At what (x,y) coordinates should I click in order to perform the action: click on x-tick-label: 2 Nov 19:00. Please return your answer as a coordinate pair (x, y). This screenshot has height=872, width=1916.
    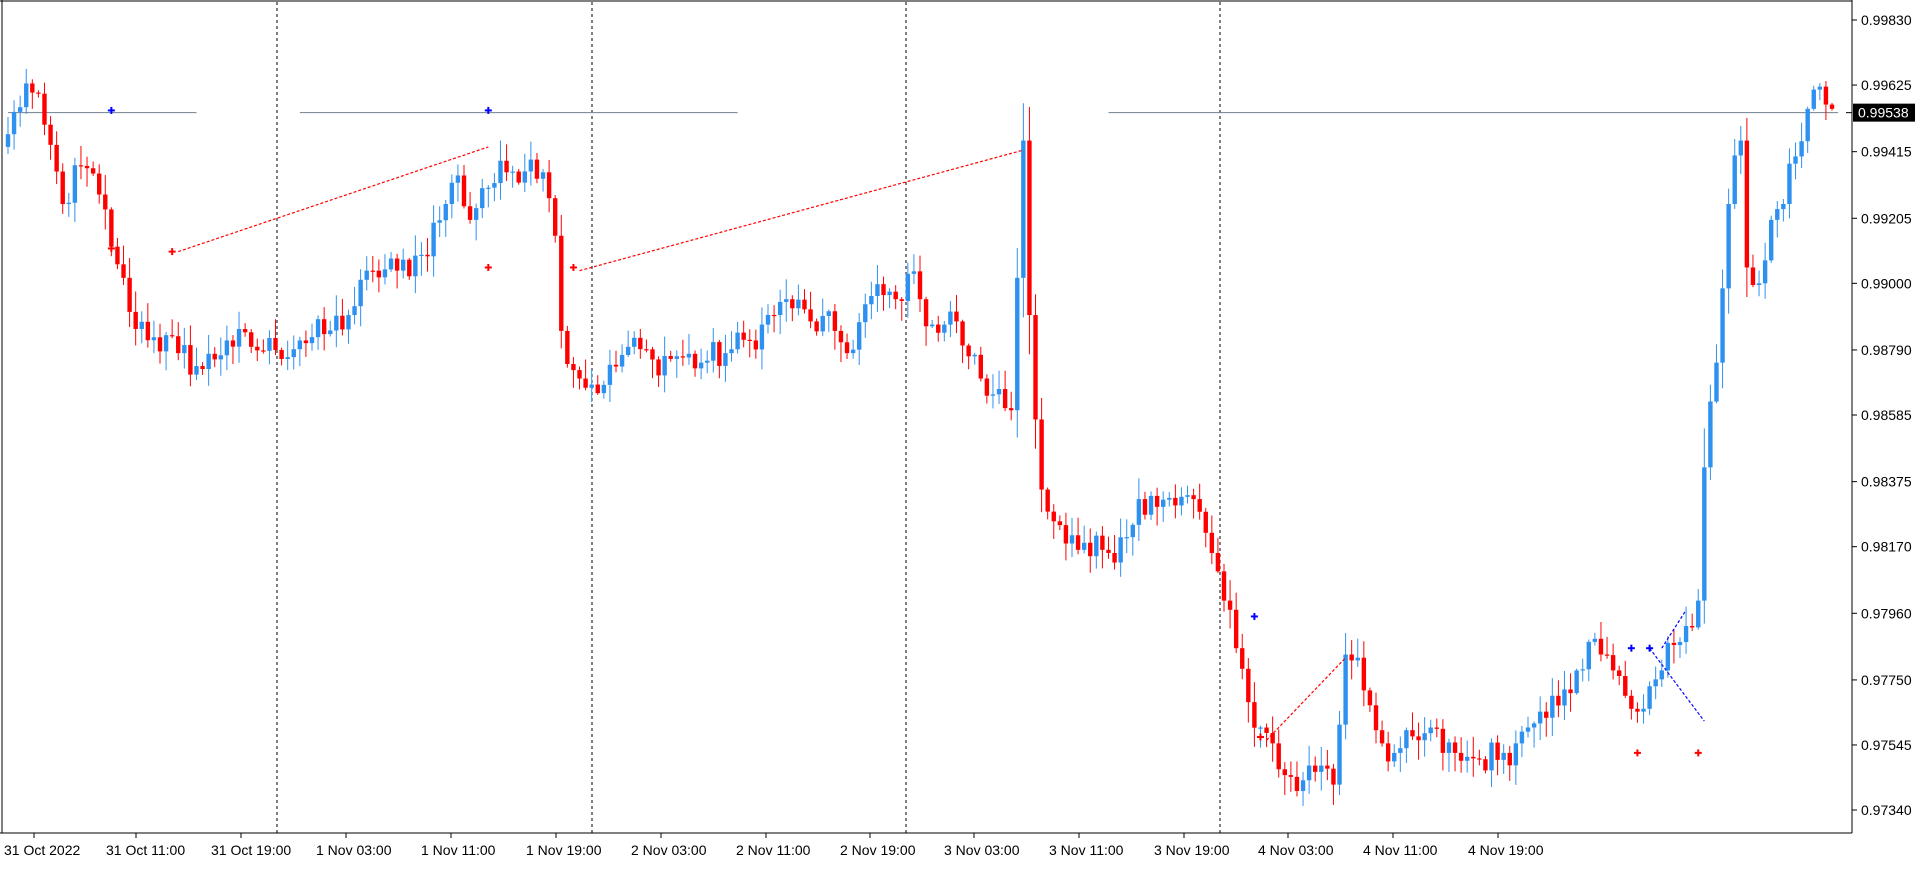
    Looking at the image, I should click on (878, 850).